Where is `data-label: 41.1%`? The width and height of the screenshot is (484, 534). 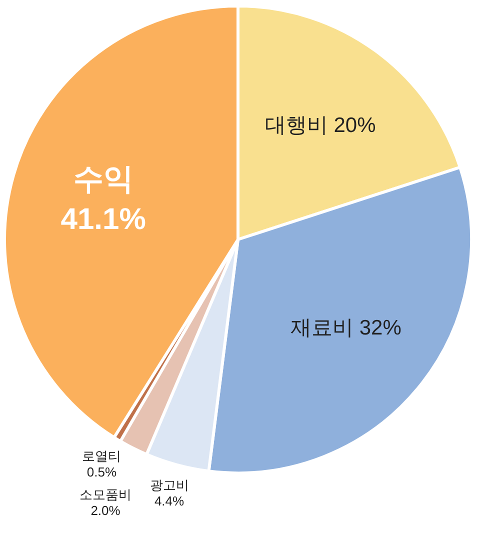
data-label: 41.1% is located at coordinates (103, 219).